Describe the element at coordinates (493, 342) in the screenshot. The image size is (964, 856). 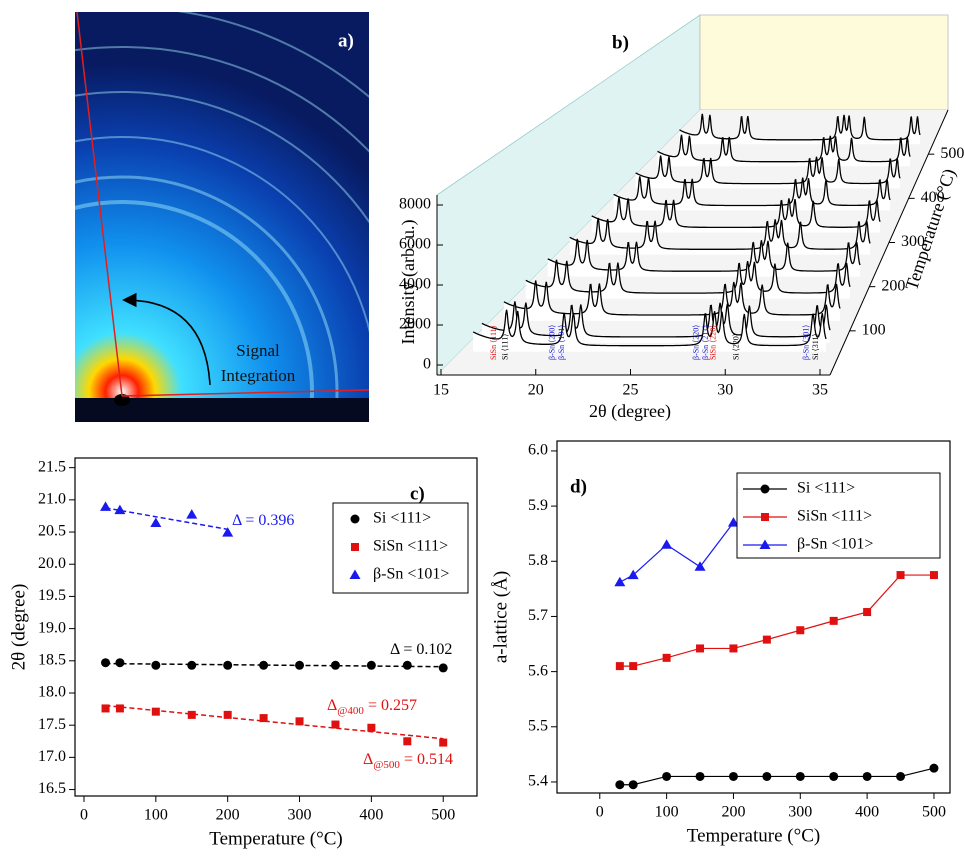
I see `peak-label: SiSn ⟨111⟩` at that location.